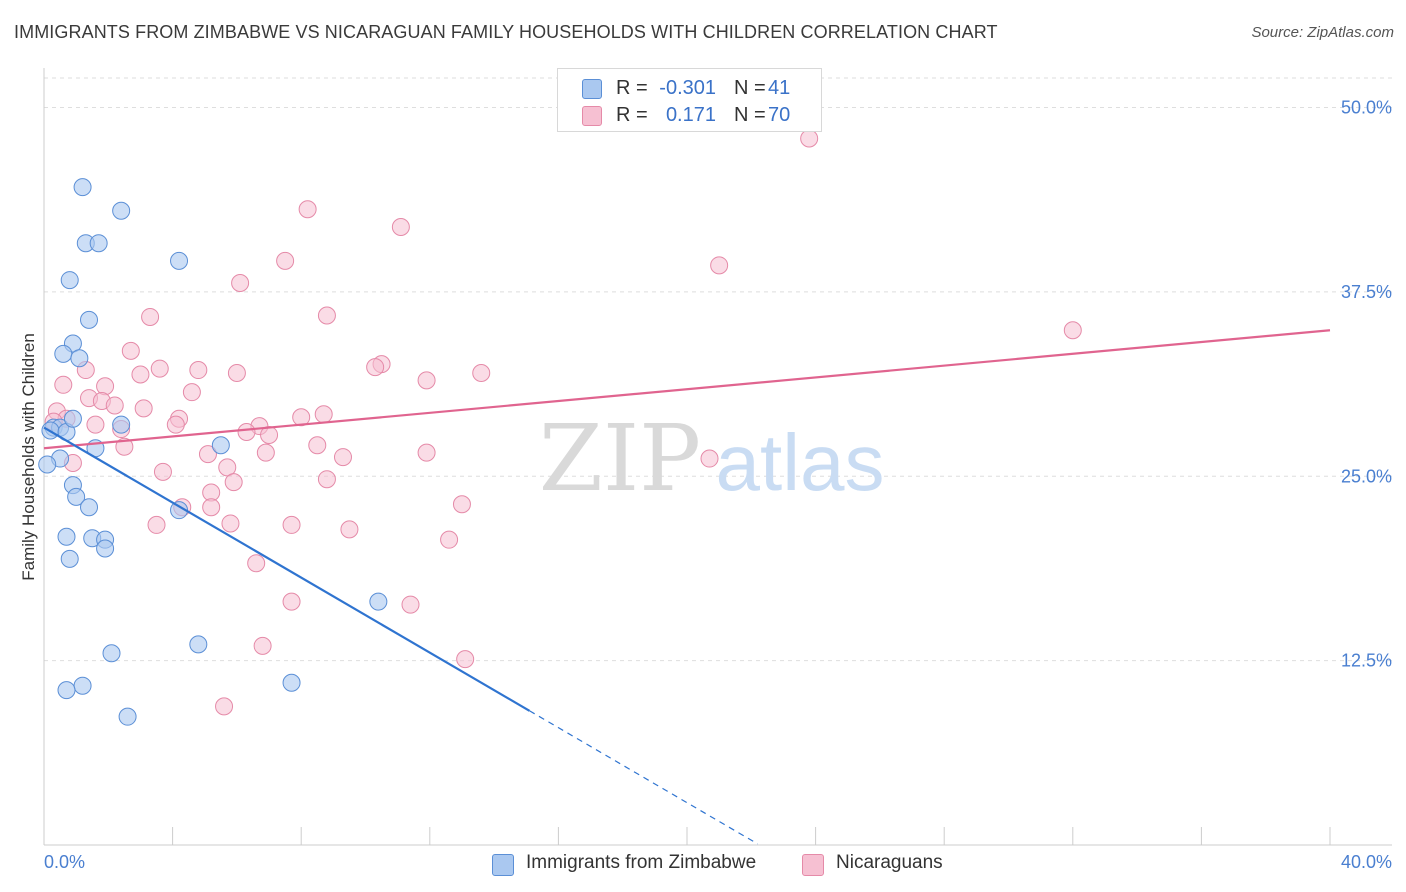  I want to click on nicaraguans-trend-line, so click(687, 389).